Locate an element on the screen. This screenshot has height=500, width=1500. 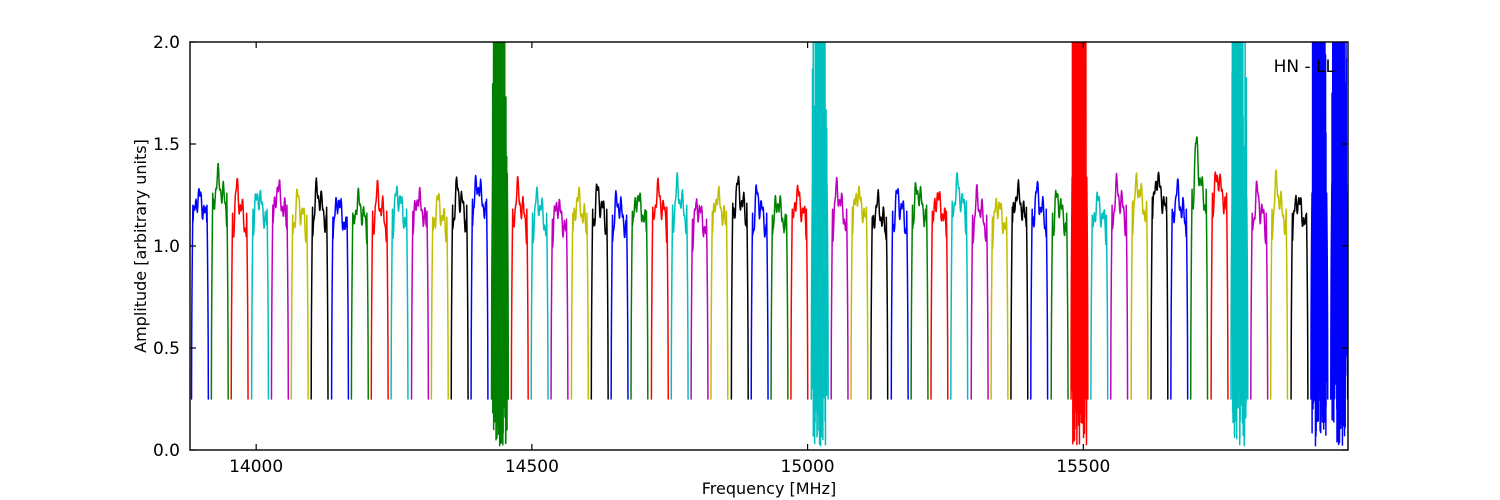
y-tick-label: 1.5 is located at coordinates (166, 145).